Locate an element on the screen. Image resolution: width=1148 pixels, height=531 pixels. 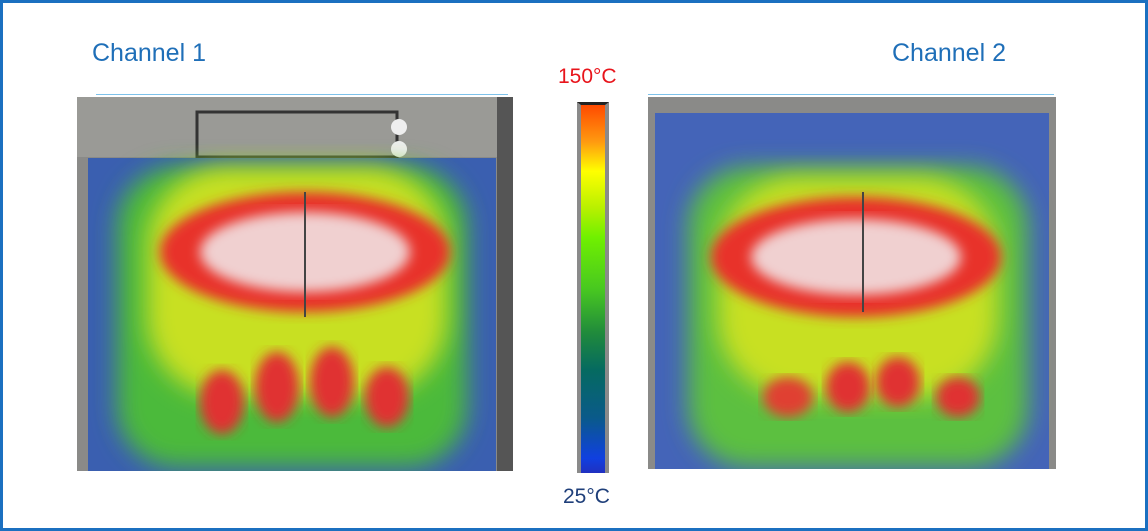
colorbar is located at coordinates (593, 287).